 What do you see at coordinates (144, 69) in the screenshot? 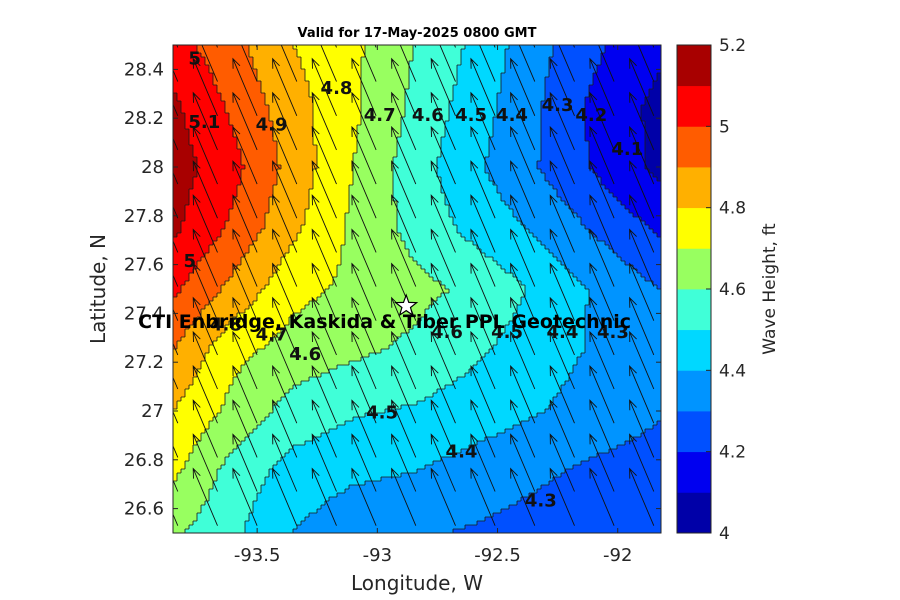
I see `y-tick-label: 28.4` at bounding box center [144, 69].